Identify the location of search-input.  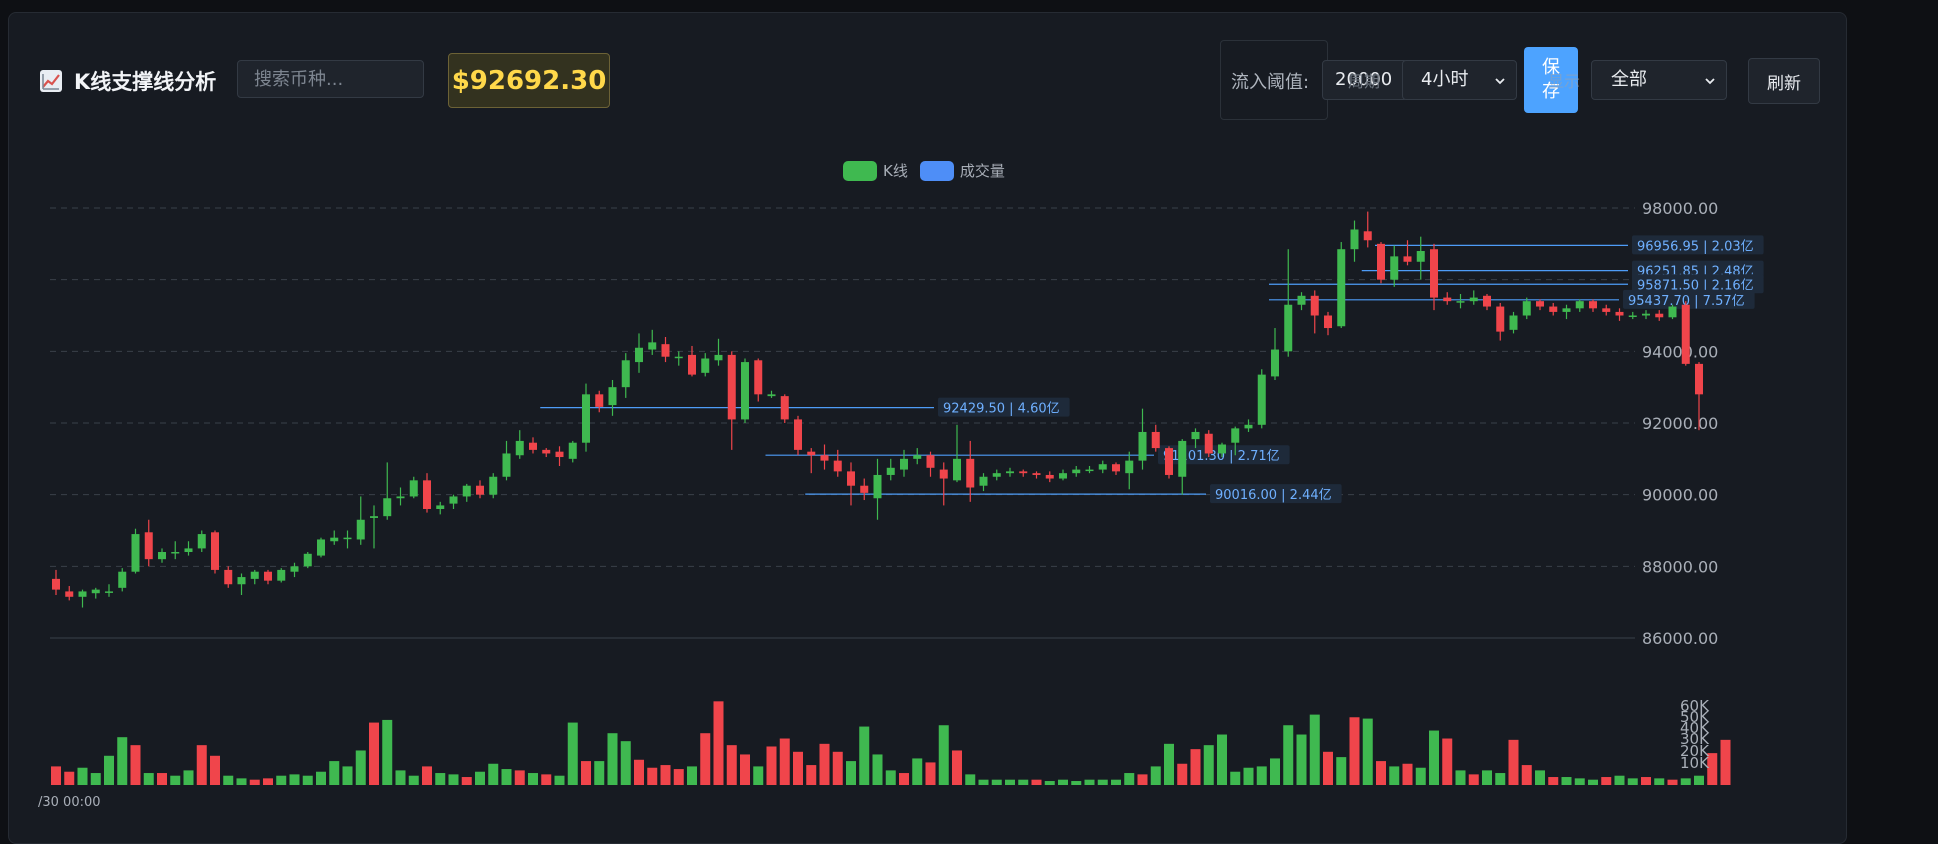
(330, 79).